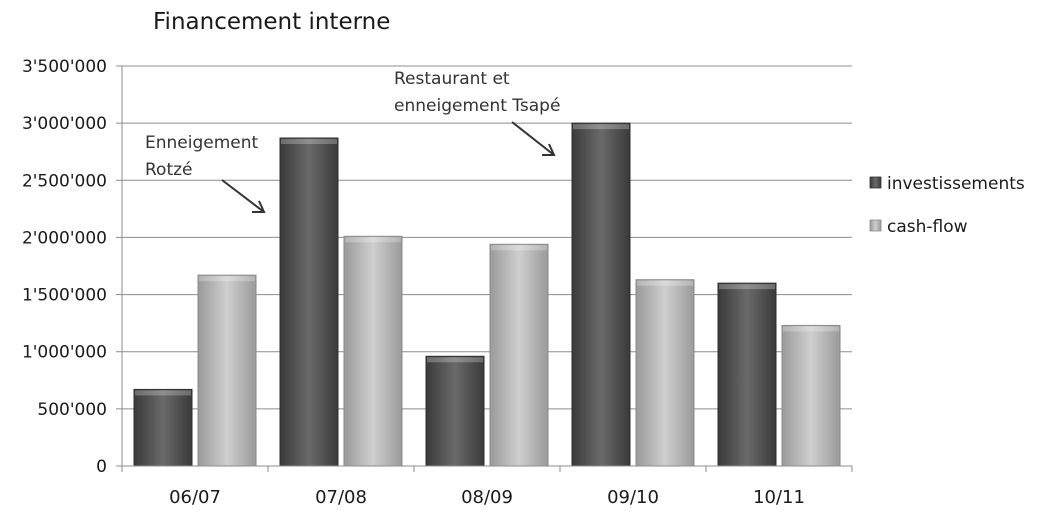  I want to click on y-tick-label: 3'500'000, so click(64, 67).